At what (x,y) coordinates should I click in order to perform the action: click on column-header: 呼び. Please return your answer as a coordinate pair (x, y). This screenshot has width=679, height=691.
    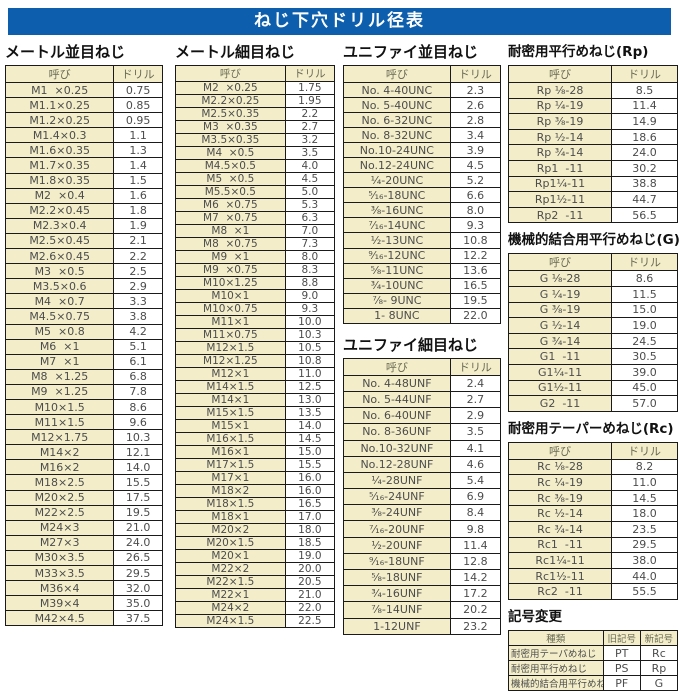
    Looking at the image, I should click on (560, 74).